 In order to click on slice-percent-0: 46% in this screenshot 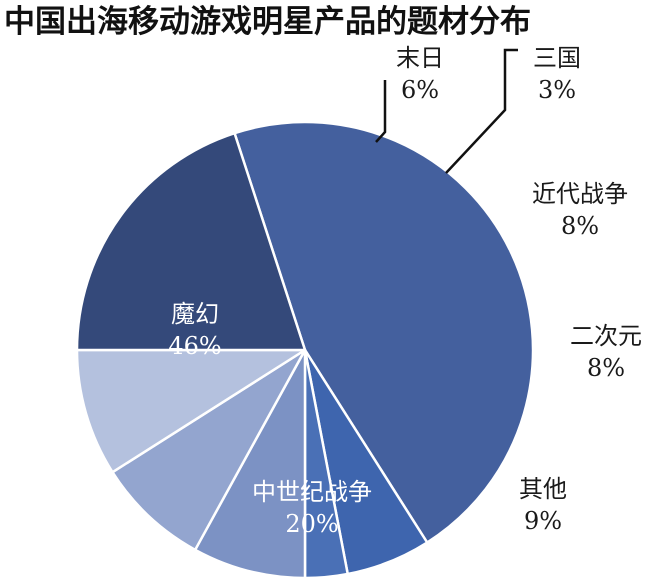, I will do `click(194, 346)`.